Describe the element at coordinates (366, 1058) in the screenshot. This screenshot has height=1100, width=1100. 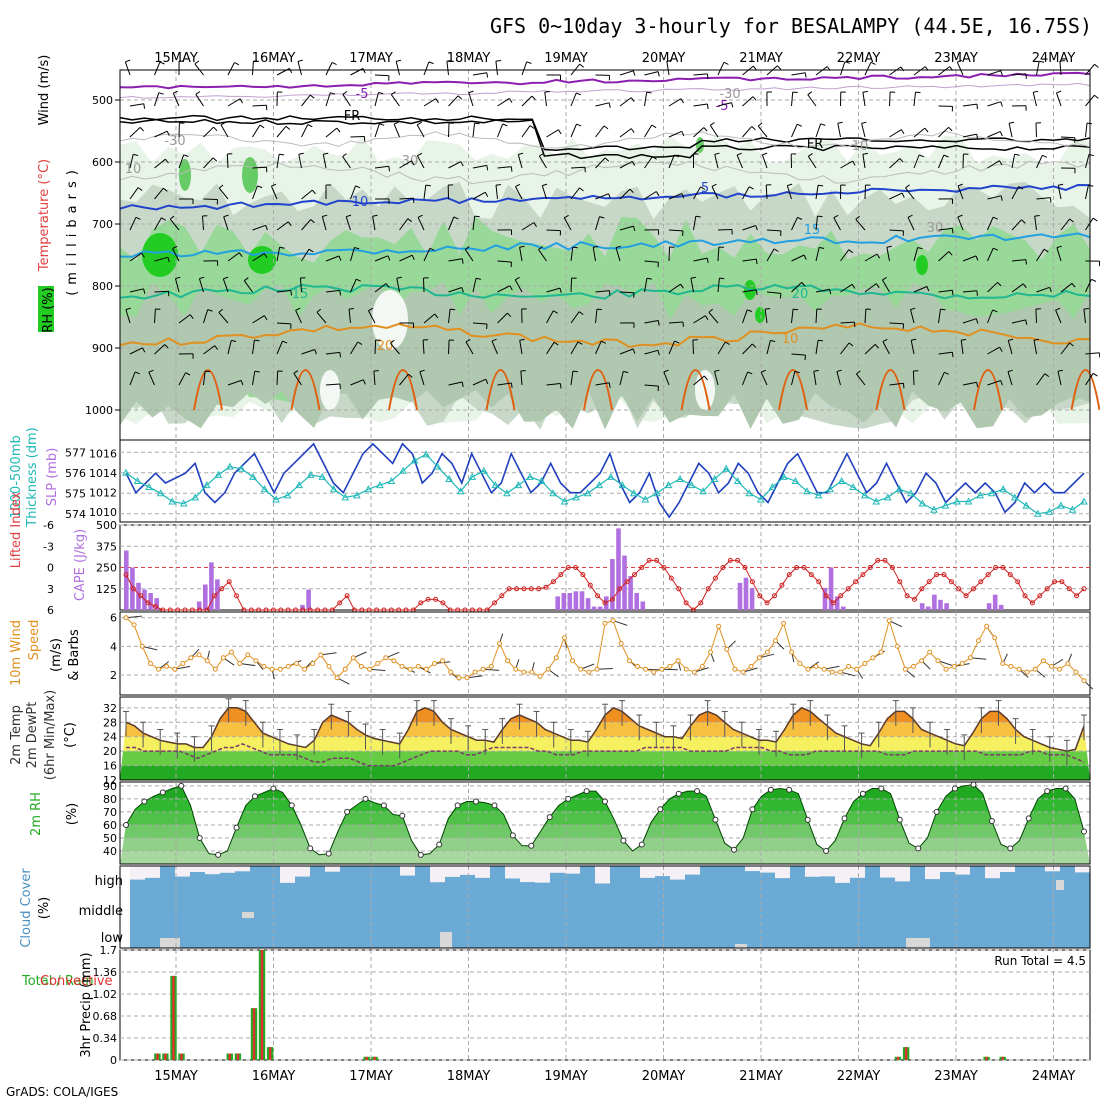
I see `precip-convective-bar` at that location.